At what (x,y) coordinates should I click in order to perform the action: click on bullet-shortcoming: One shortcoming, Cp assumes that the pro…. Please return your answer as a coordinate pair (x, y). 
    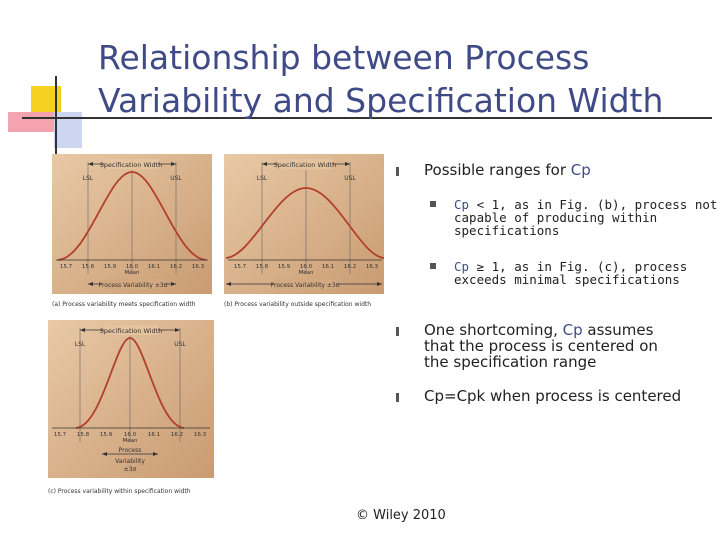
    Looking at the image, I should click on (556, 347).